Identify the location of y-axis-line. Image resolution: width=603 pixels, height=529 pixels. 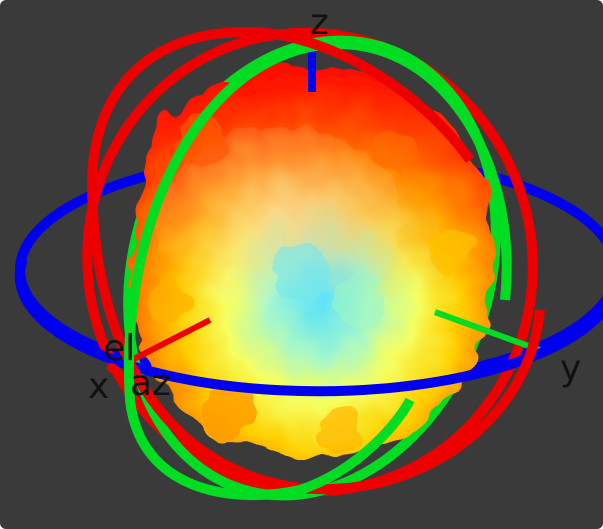
(490, 332).